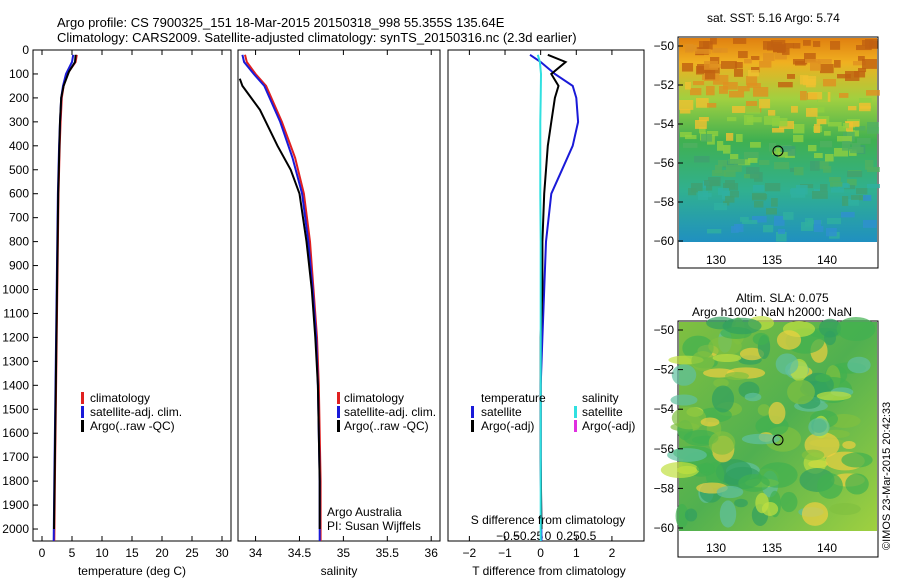 The height and width of the screenshot is (580, 900). I want to click on sla-field-texture, so click(768, 422).